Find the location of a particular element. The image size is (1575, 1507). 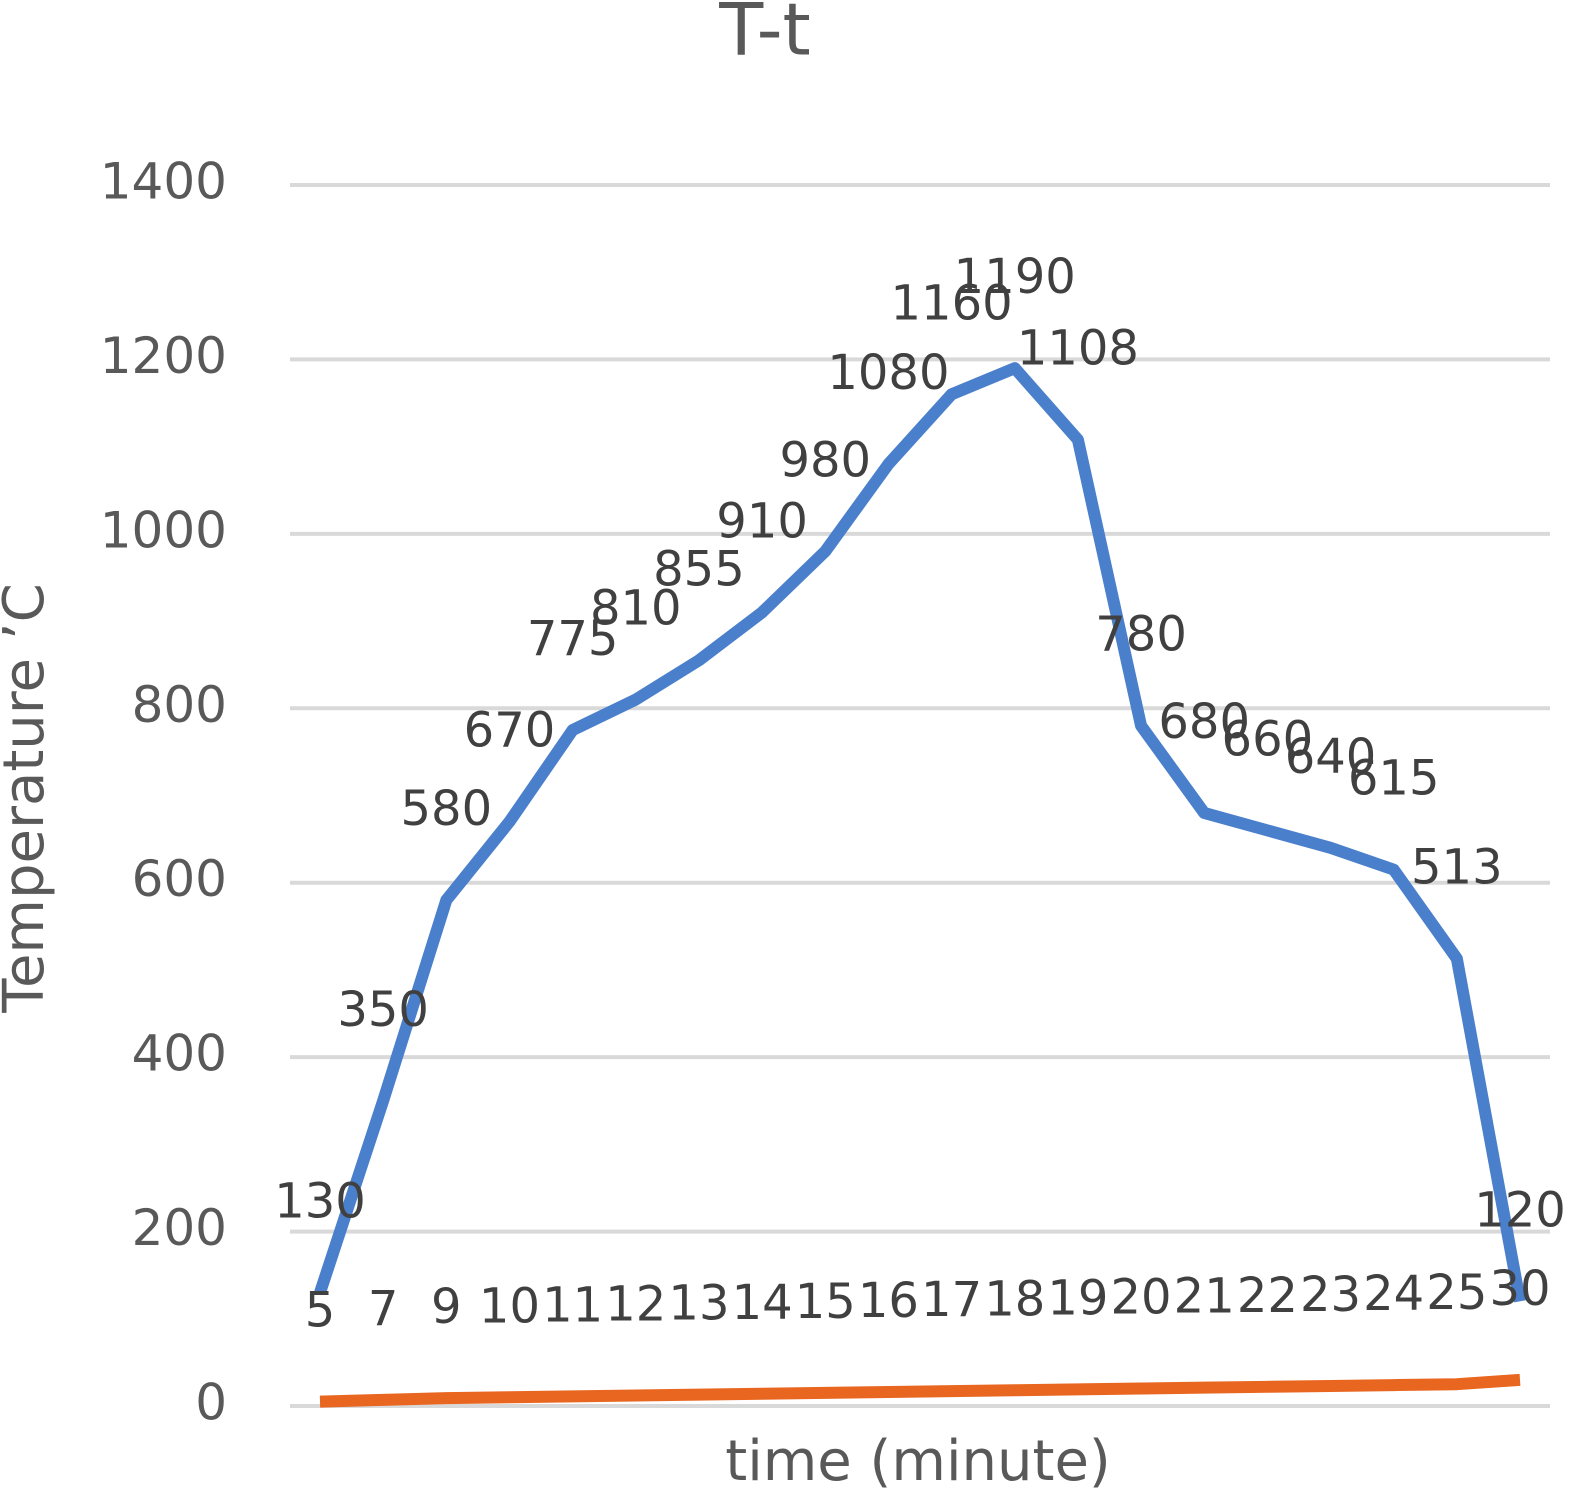

data-label: 21 is located at coordinates (1204, 1297).